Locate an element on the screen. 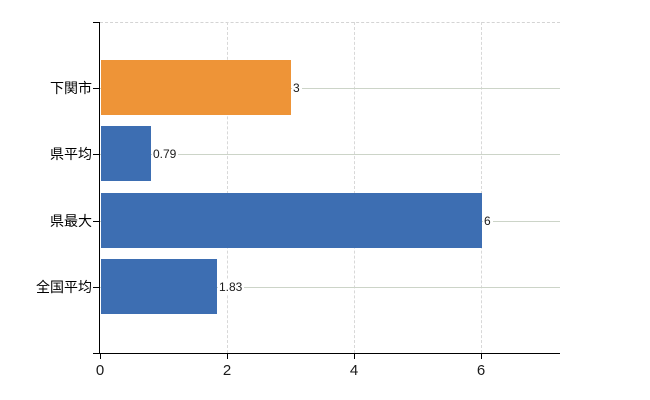  y-axis-line is located at coordinates (99, 187).